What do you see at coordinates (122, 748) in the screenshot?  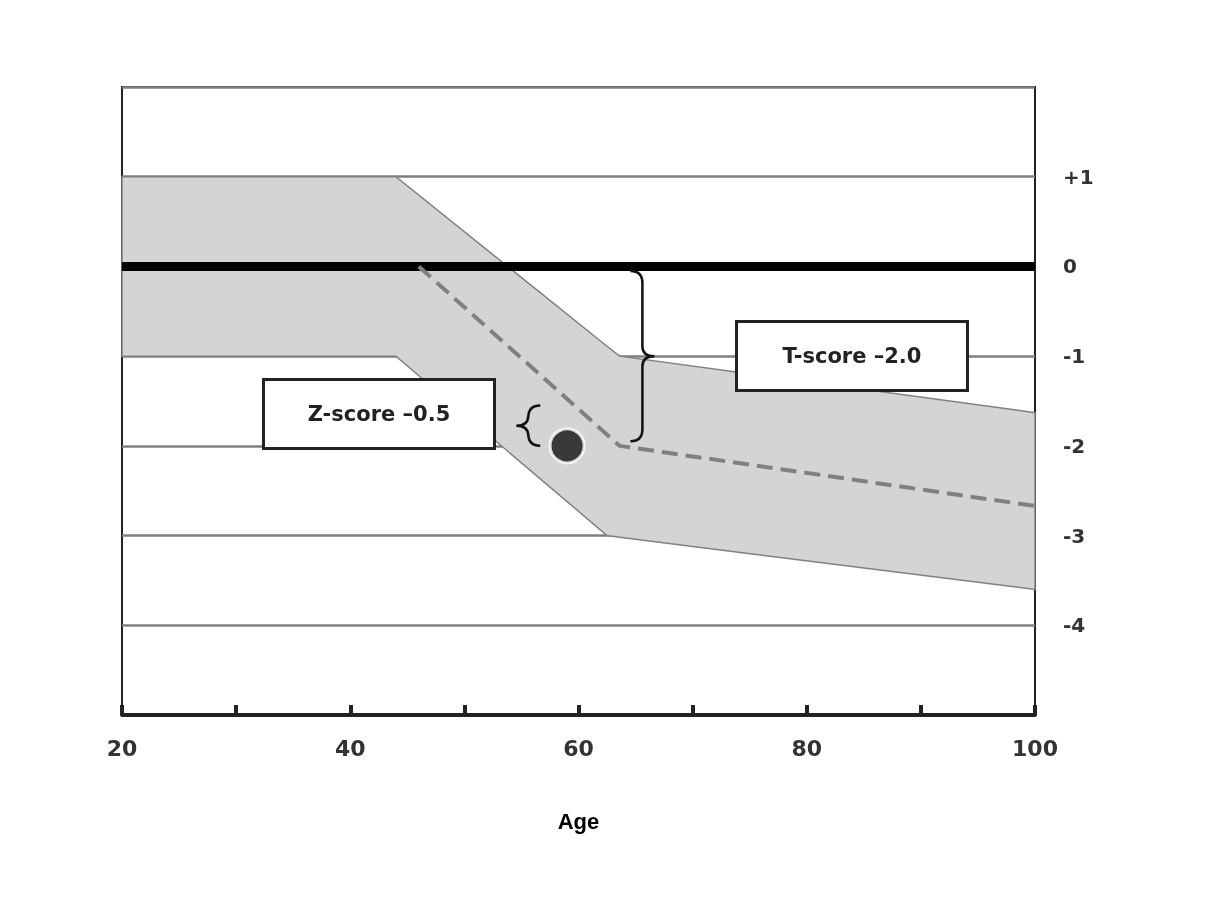 I see `x-tick-label: 20` at bounding box center [122, 748].